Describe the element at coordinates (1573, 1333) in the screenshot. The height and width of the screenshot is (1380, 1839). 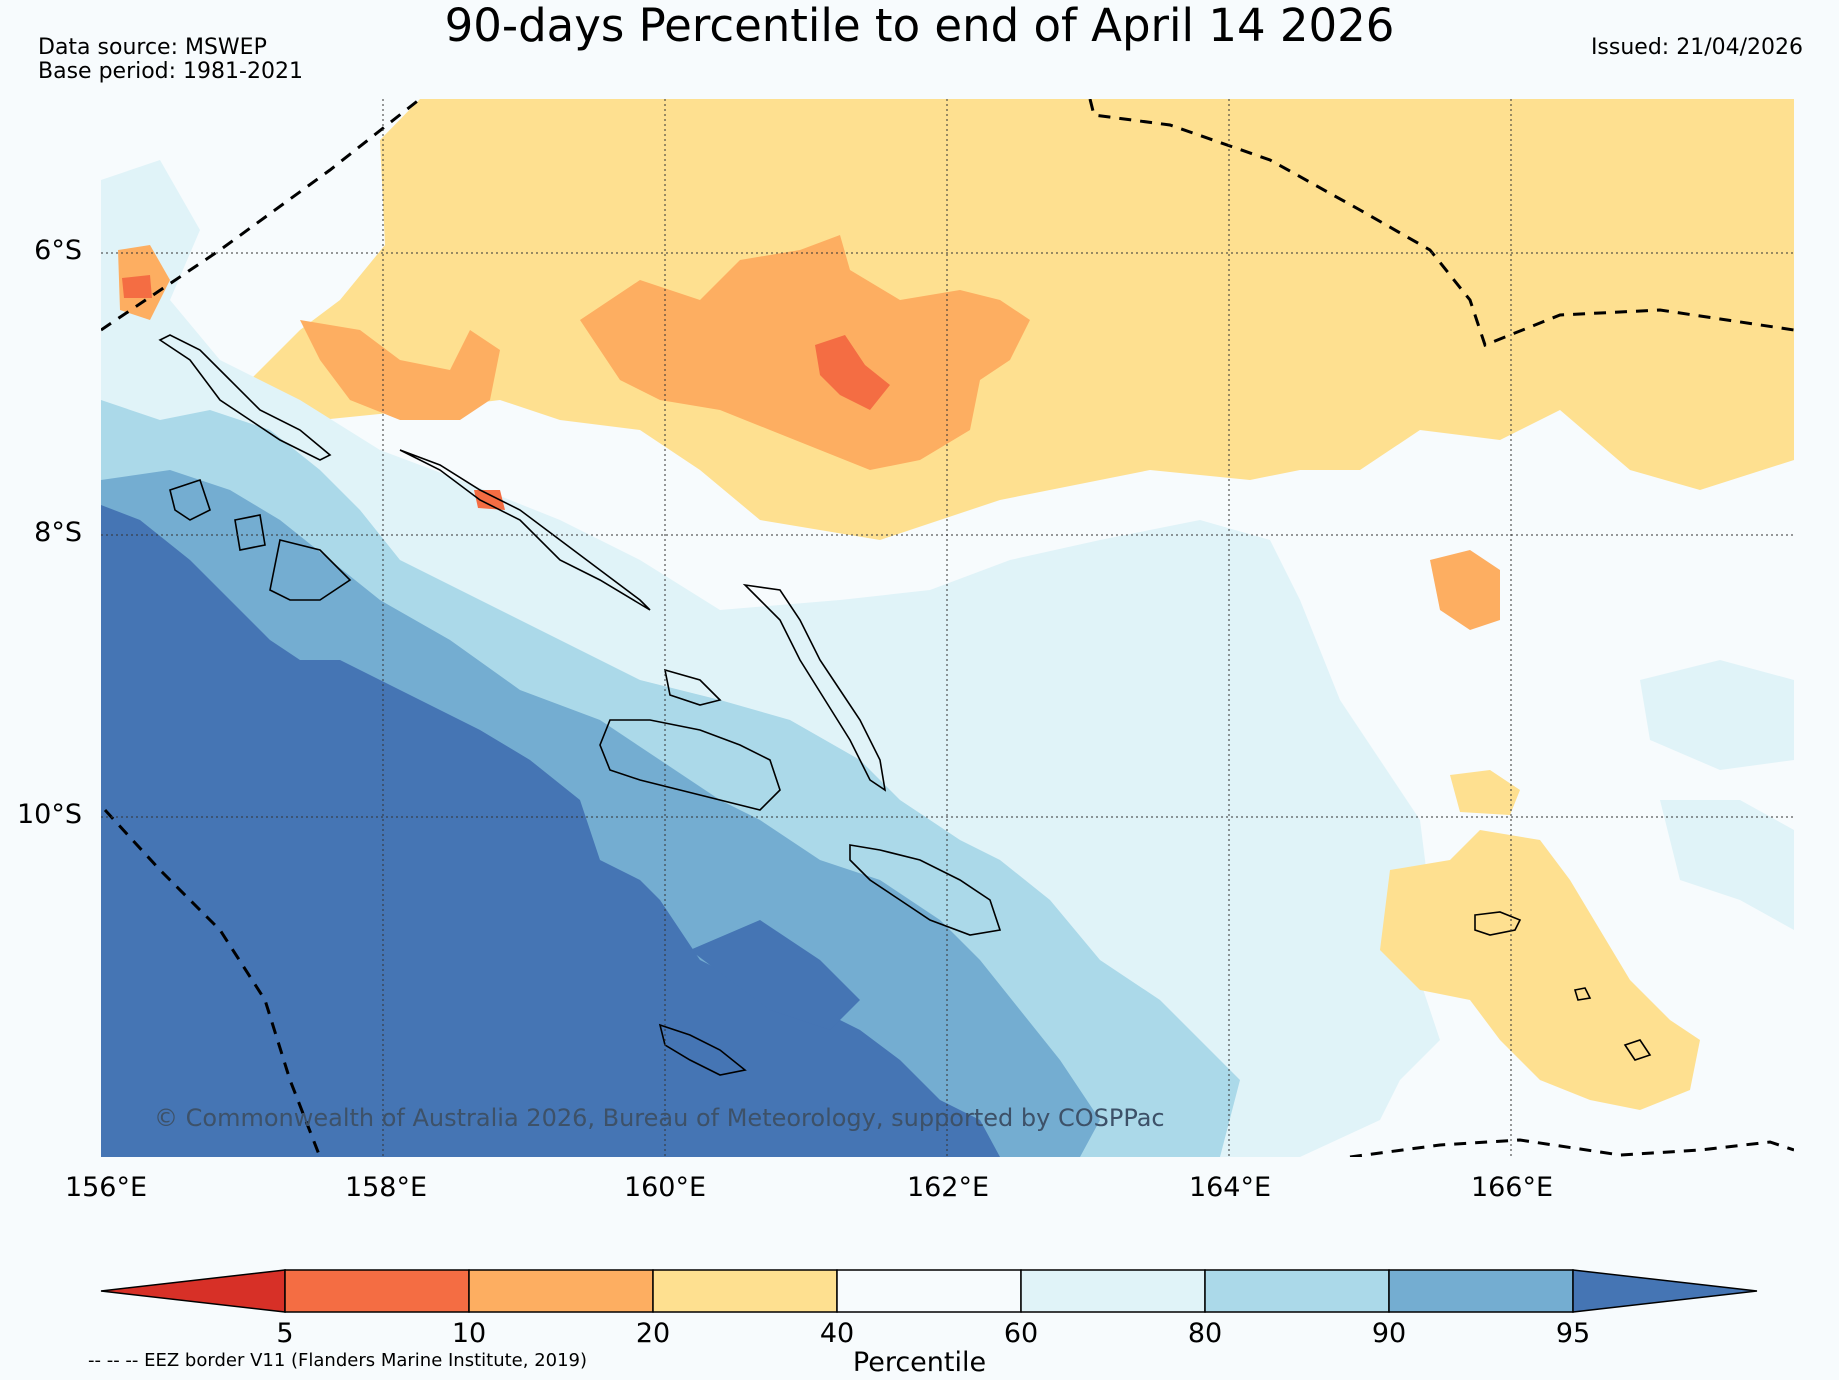
I see `colorbar-tick-95: 95` at that location.